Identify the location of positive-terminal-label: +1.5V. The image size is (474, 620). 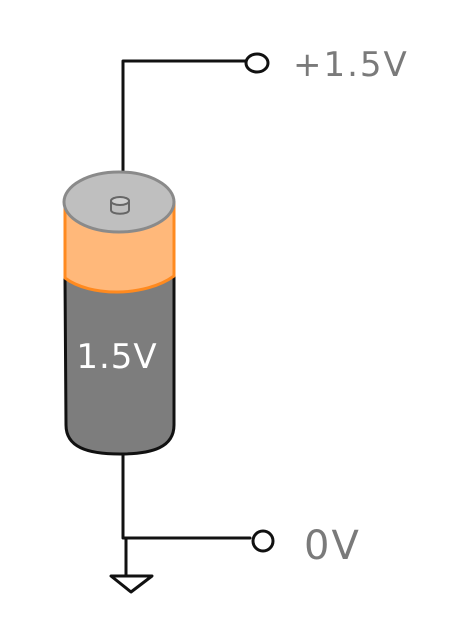
(351, 65).